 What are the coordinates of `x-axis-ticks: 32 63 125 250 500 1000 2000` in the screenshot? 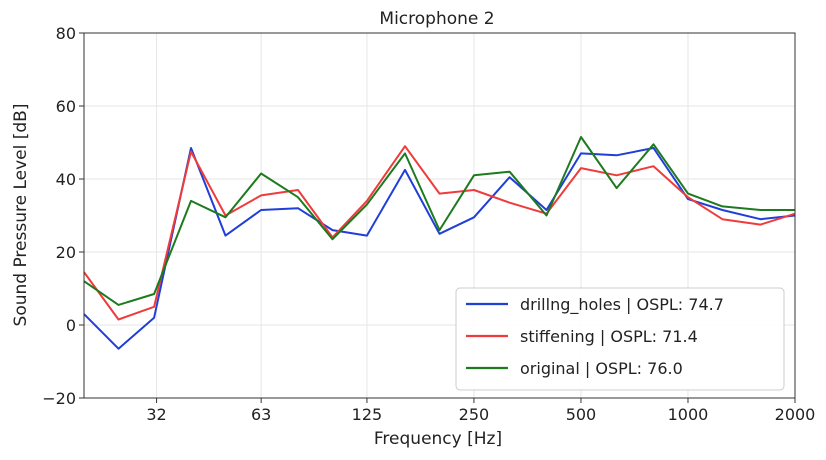 It's located at (480, 411).